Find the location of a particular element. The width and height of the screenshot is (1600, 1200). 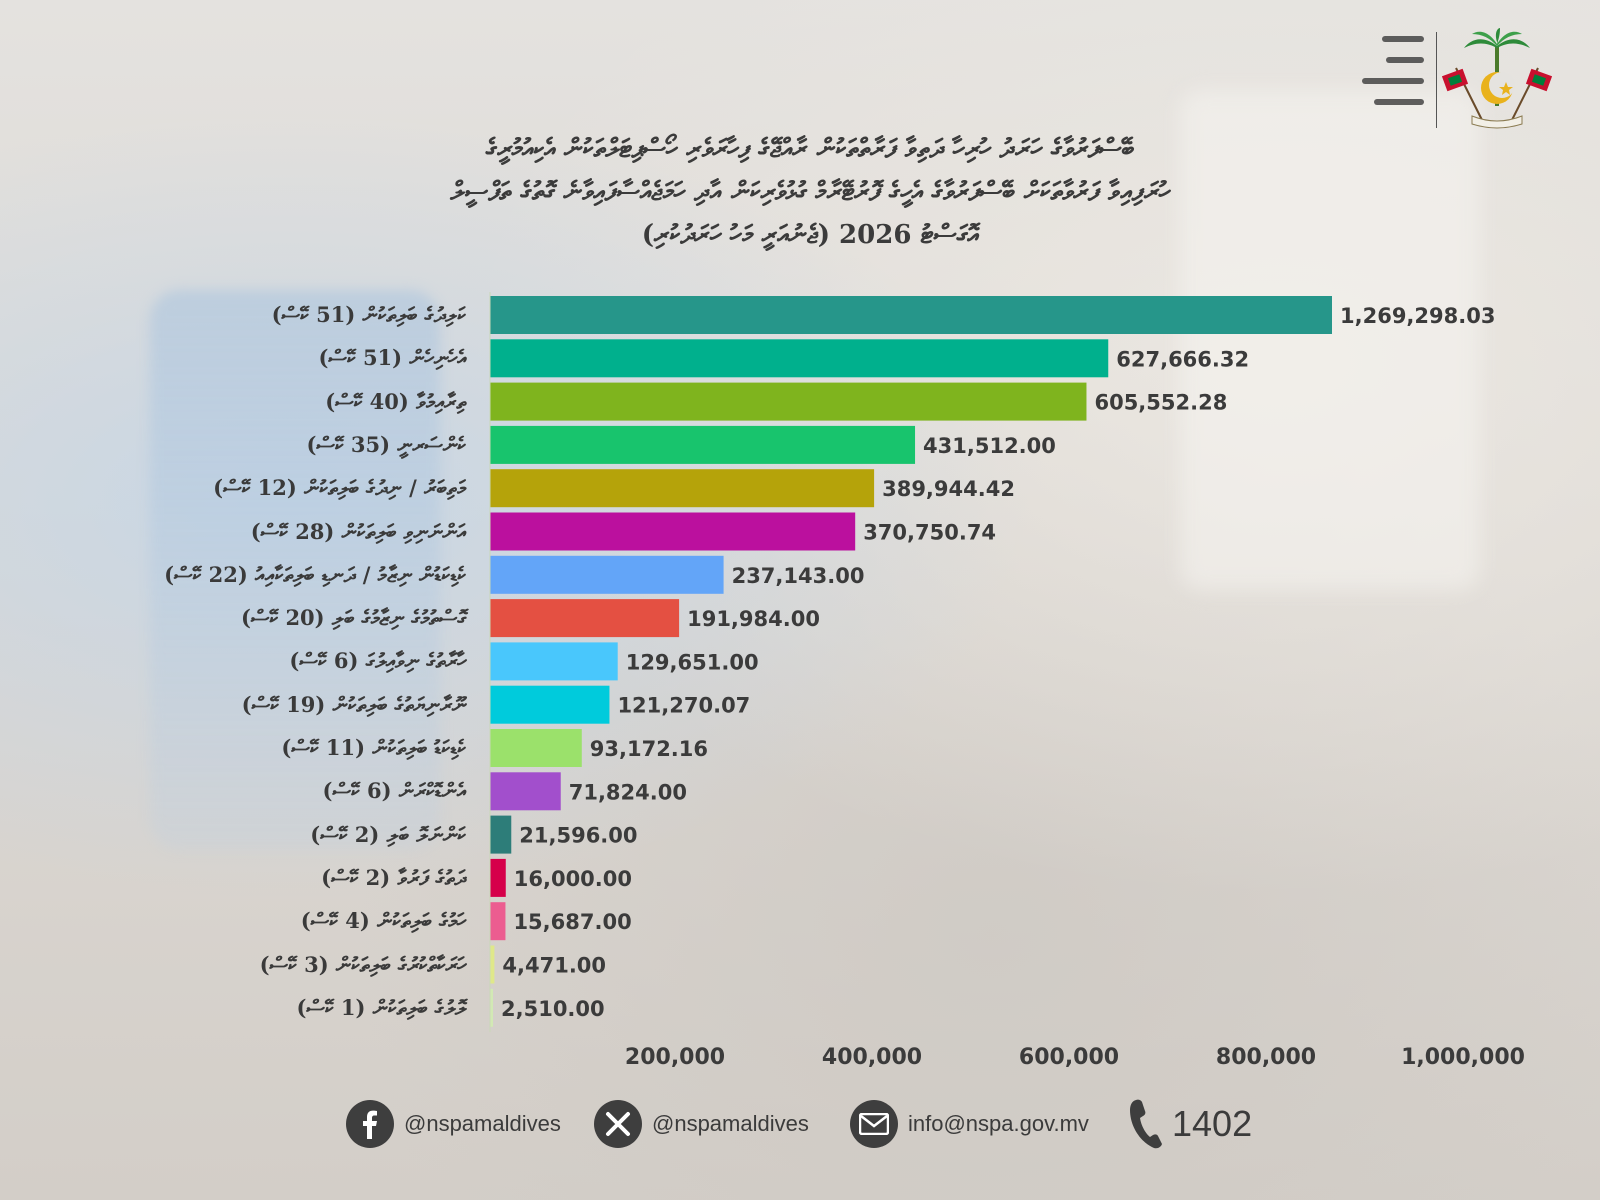

x-tick-label-1: 200,000 is located at coordinates (675, 1057).